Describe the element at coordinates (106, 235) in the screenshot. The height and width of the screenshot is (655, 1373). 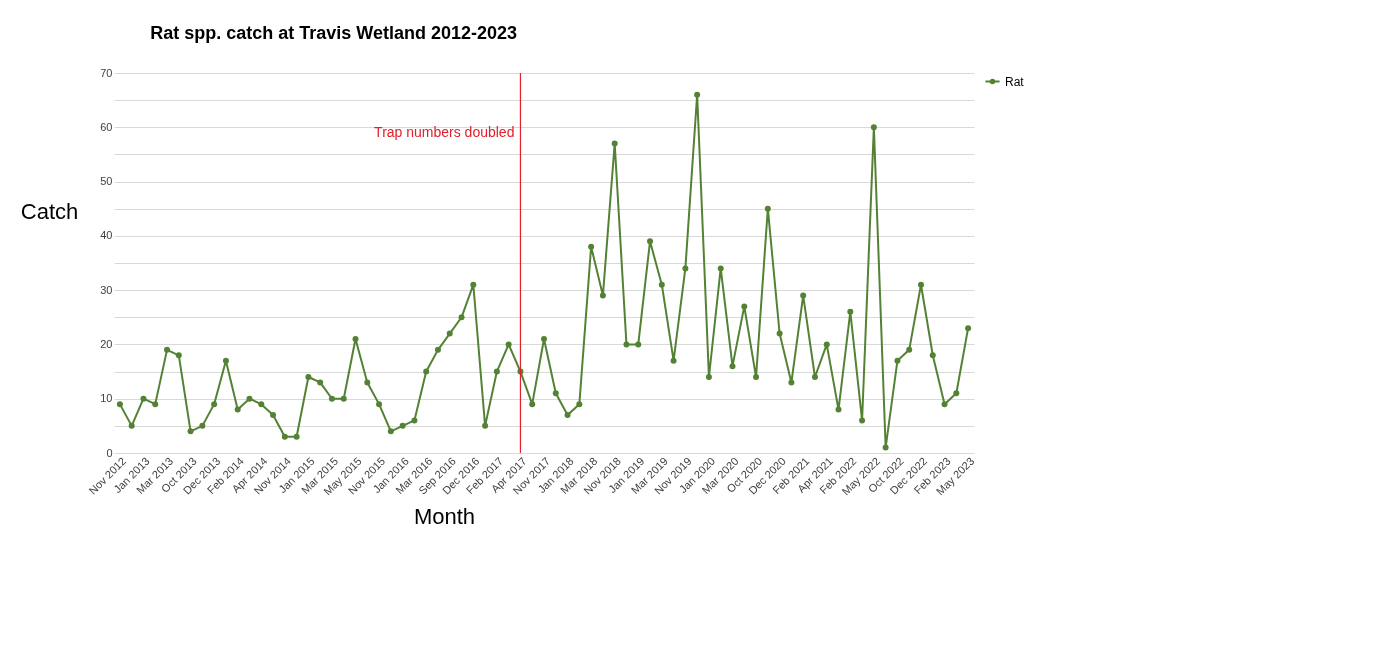
I see `y-tick-label: 40` at that location.